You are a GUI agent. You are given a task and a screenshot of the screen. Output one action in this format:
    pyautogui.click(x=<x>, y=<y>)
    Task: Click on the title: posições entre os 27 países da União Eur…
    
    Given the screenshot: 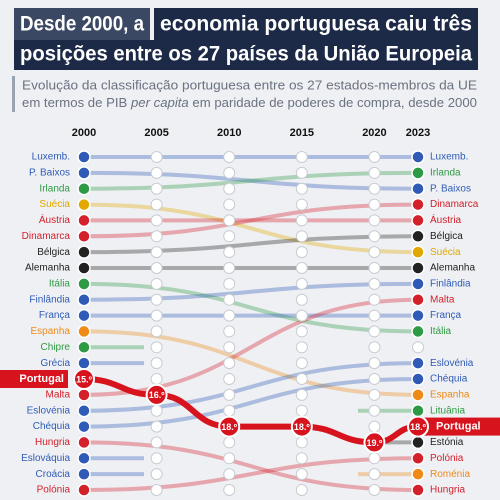 What is the action you would take?
    pyautogui.click(x=246, y=54)
    